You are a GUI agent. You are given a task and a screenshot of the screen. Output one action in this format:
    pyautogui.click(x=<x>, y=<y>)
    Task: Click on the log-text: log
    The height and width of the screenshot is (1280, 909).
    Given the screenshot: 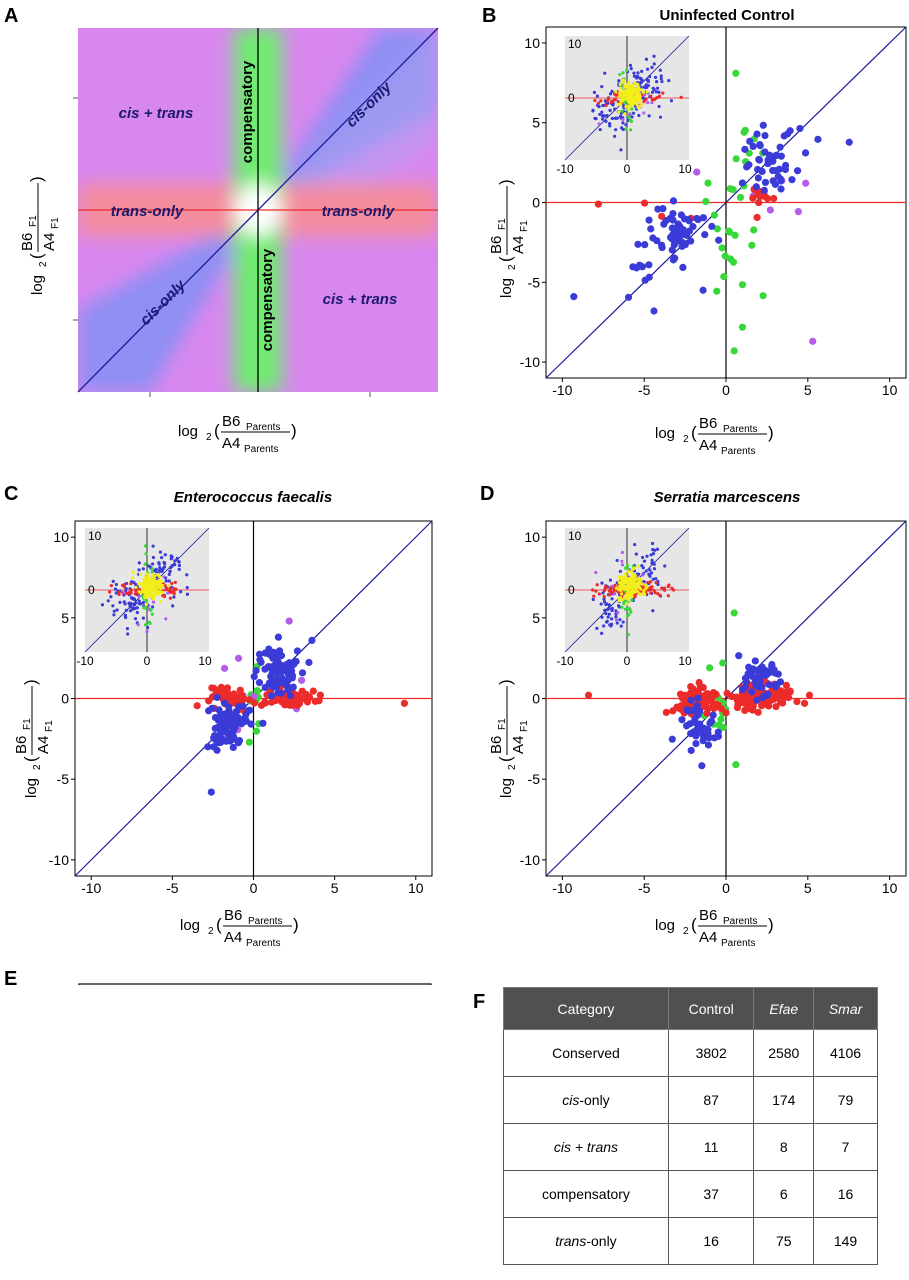 What is the action you would take?
    pyautogui.click(x=506, y=788)
    